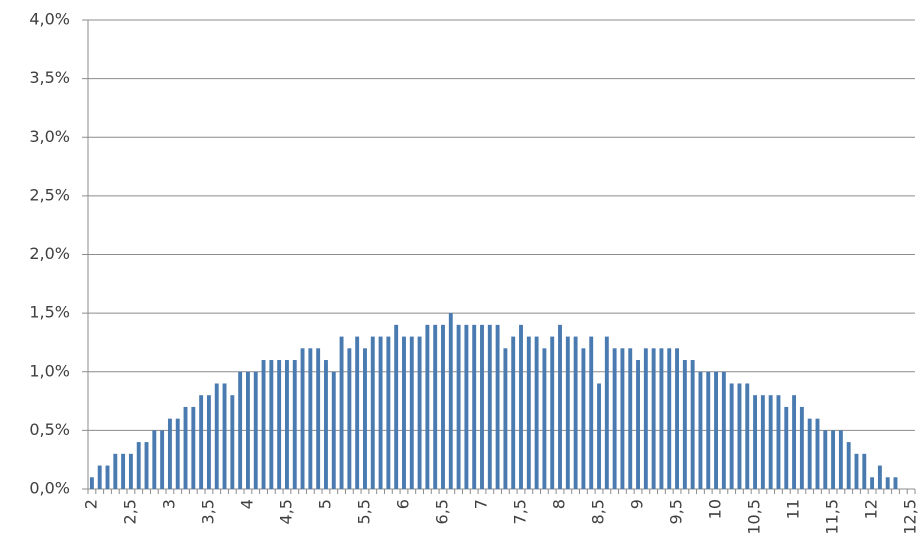  I want to click on x-tick-label: 4,5, so click(285, 511).